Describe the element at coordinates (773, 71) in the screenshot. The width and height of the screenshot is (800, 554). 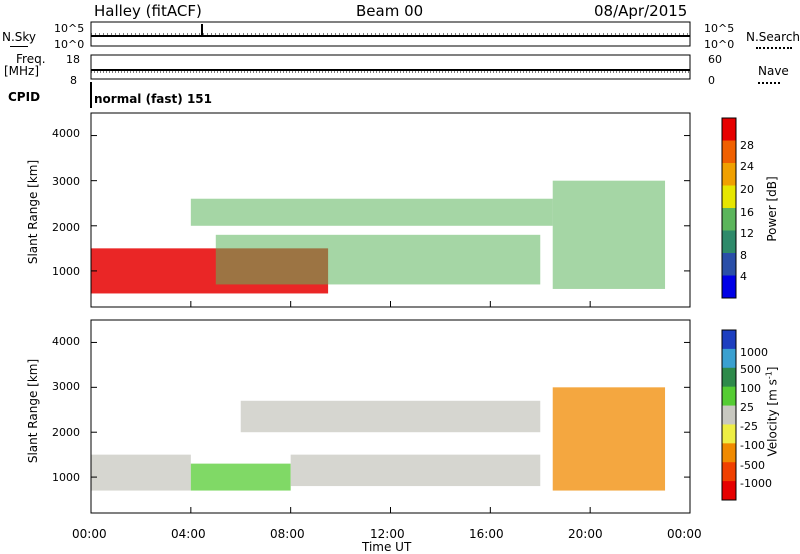
I see `nave-label: Nave` at that location.